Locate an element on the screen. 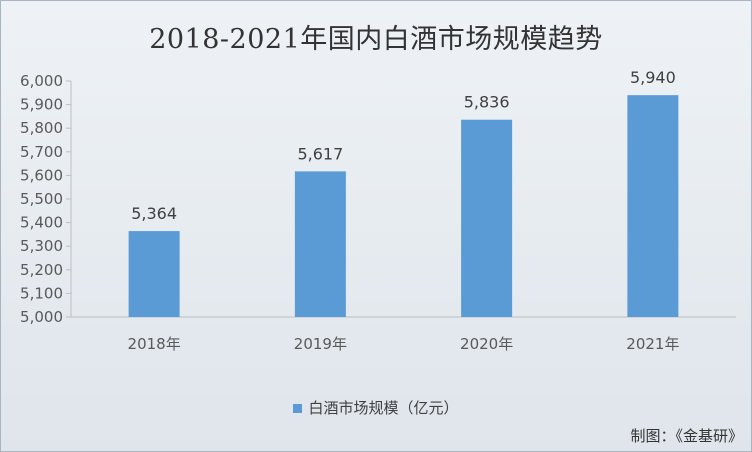 The height and width of the screenshot is (452, 752). y-tick-label: 5,200 is located at coordinates (41, 270).